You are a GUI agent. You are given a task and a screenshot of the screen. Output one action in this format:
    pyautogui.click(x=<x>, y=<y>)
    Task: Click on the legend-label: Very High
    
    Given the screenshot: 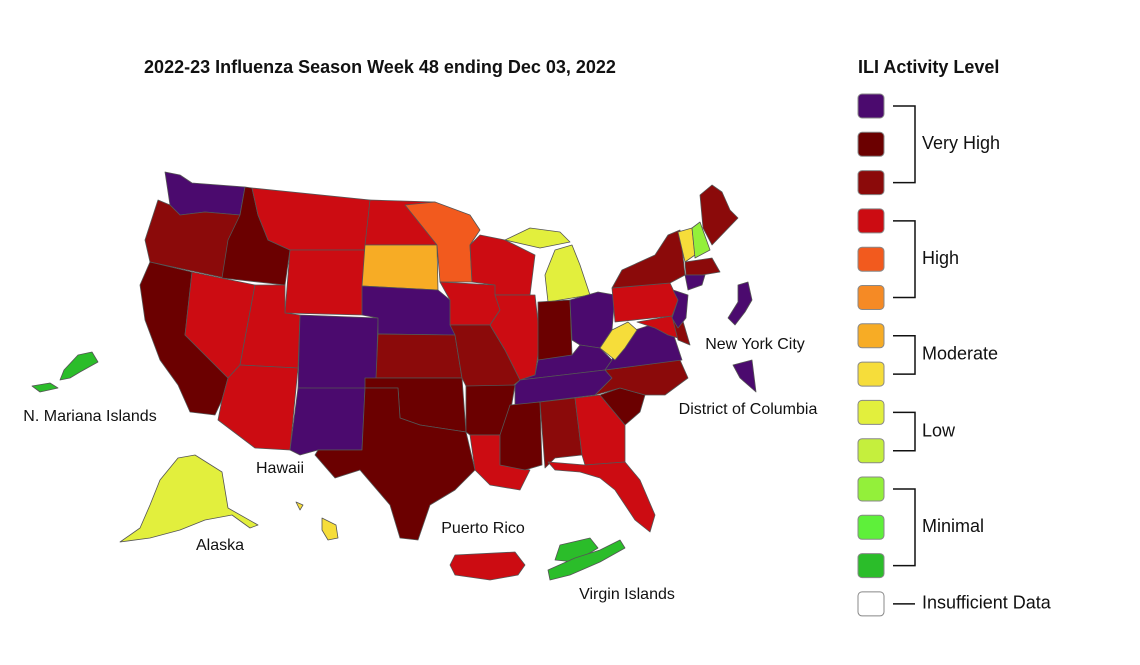 What is the action you would take?
    pyautogui.click(x=961, y=143)
    